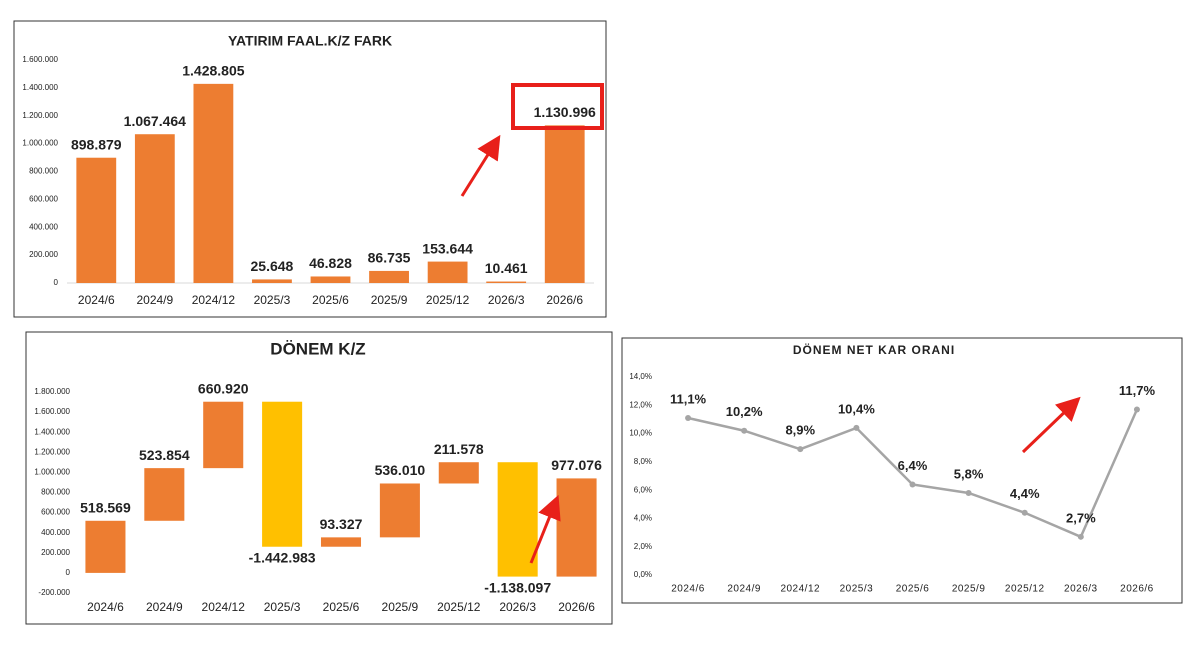 The height and width of the screenshot is (670, 1199). Describe the element at coordinates (640, 376) in the screenshot. I see `y-tick-label: 14,0%` at that location.